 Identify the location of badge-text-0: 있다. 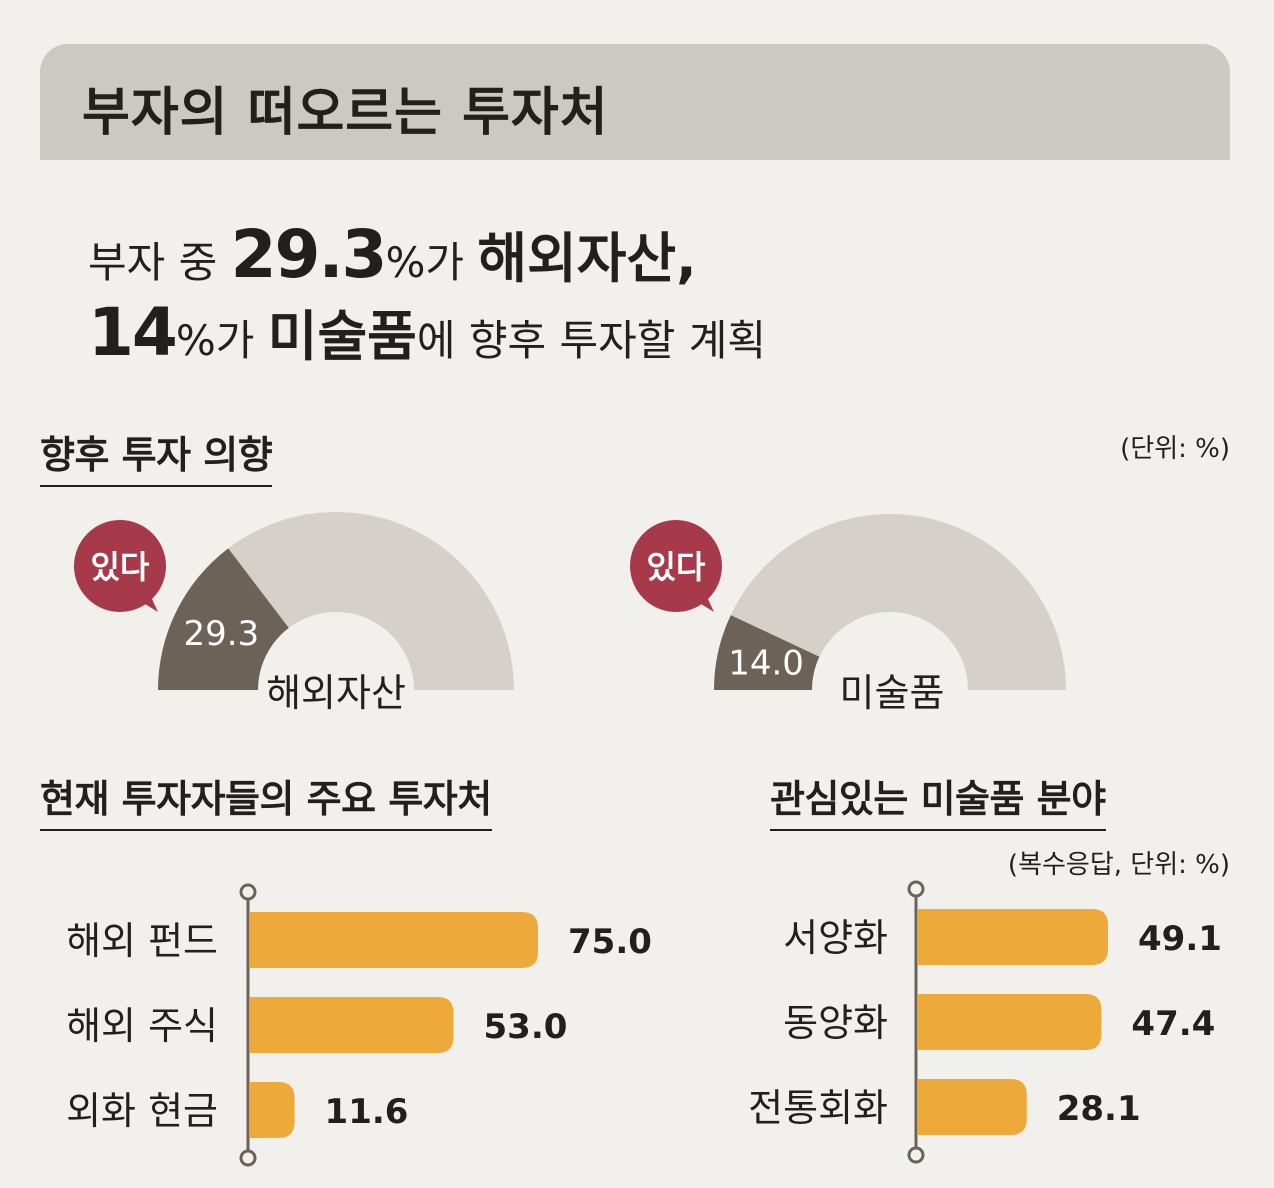
(120, 567).